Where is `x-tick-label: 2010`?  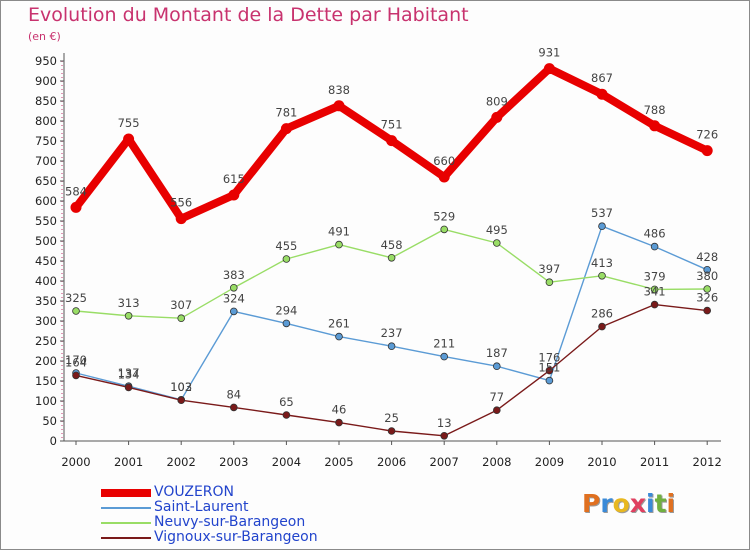
x-tick-label: 2010 is located at coordinates (601, 462).